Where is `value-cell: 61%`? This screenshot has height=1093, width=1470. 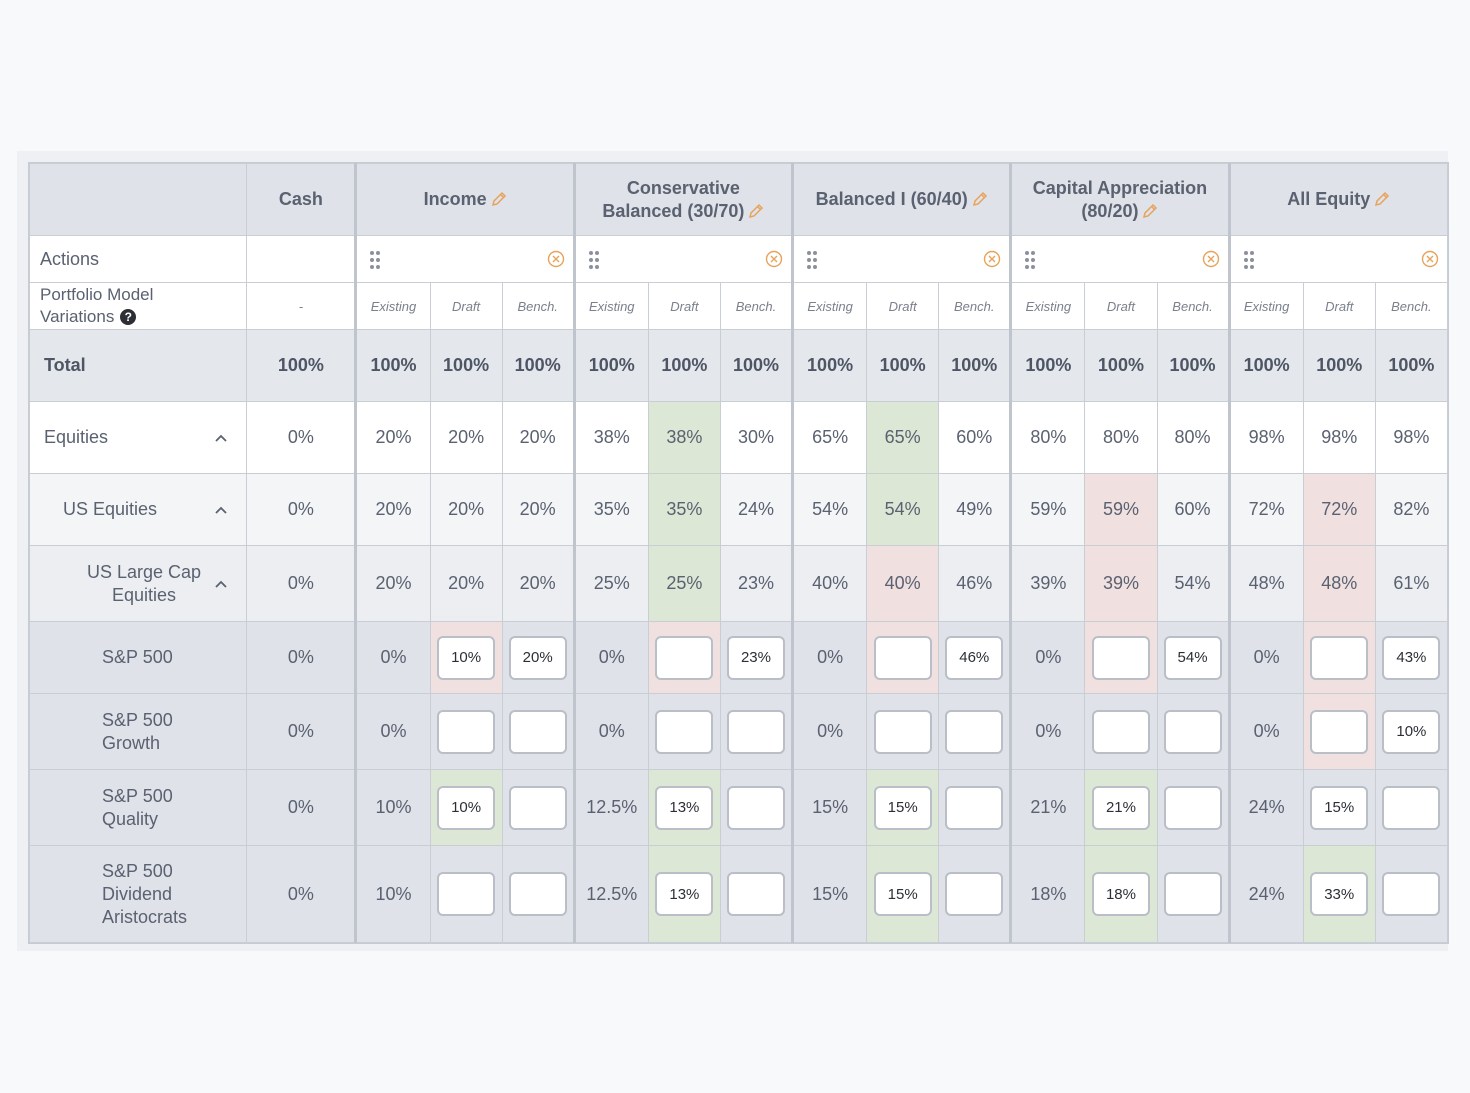 value-cell: 61% is located at coordinates (1411, 583).